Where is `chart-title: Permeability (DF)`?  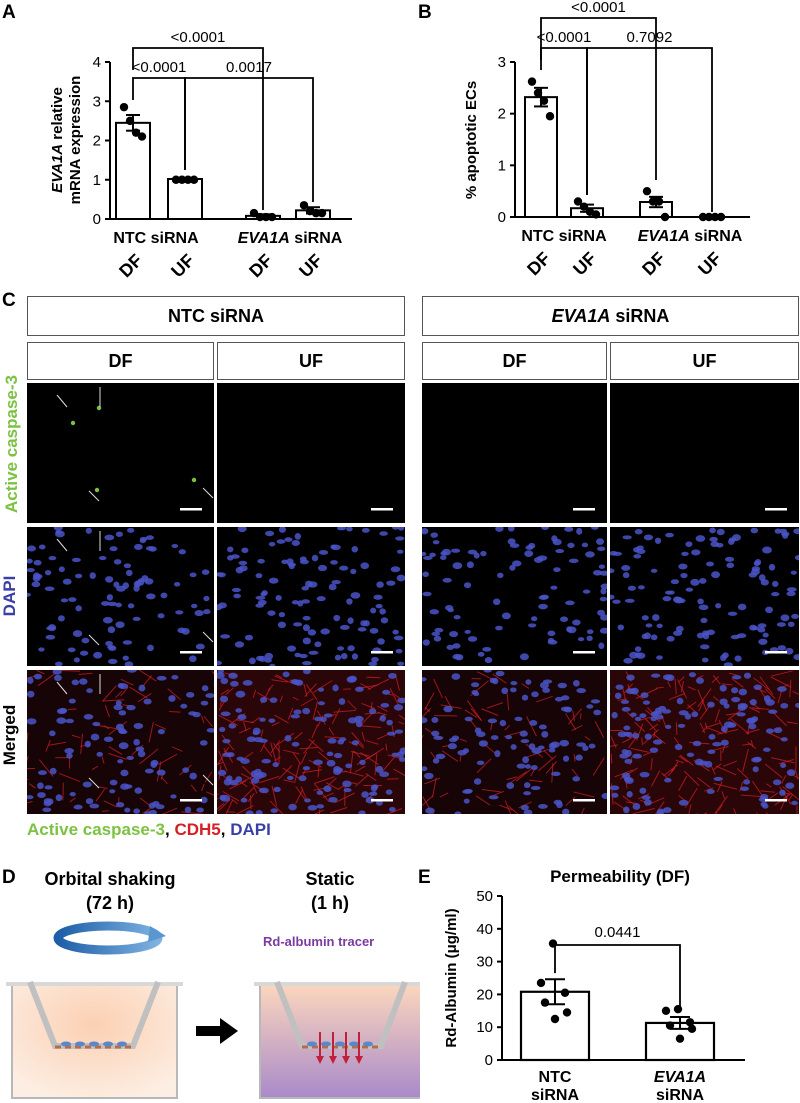 chart-title: Permeability (DF) is located at coordinates (620, 876).